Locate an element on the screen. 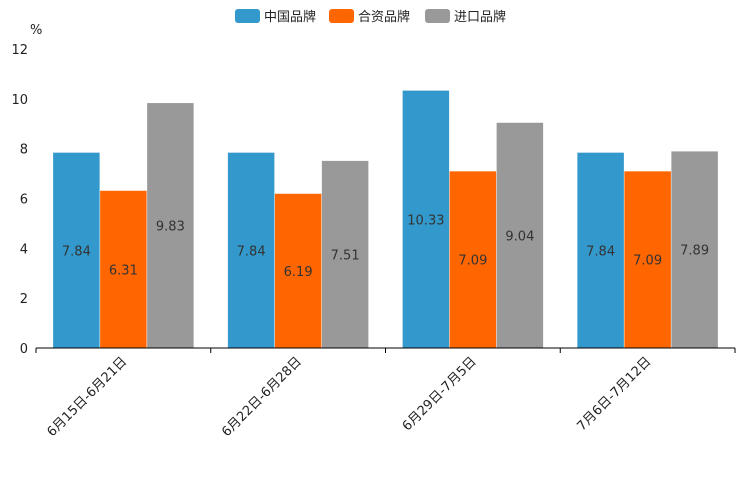 Image resolution: width=744 pixels, height=496 pixels. y-tick-label: 10 is located at coordinates (19, 100).